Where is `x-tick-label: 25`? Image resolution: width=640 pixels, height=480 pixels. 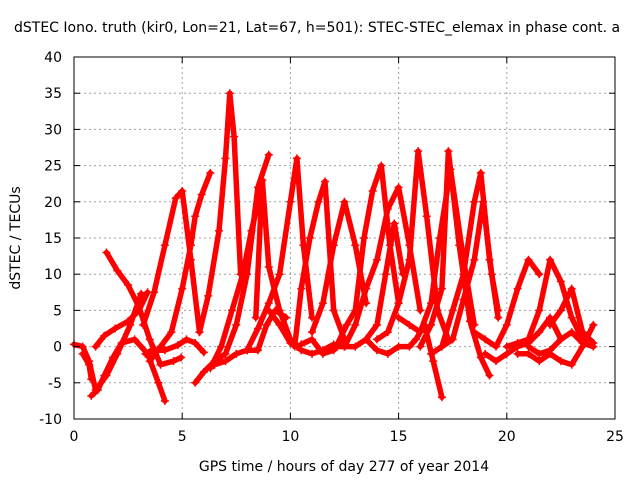 x-tick-label: 25 is located at coordinates (615, 437).